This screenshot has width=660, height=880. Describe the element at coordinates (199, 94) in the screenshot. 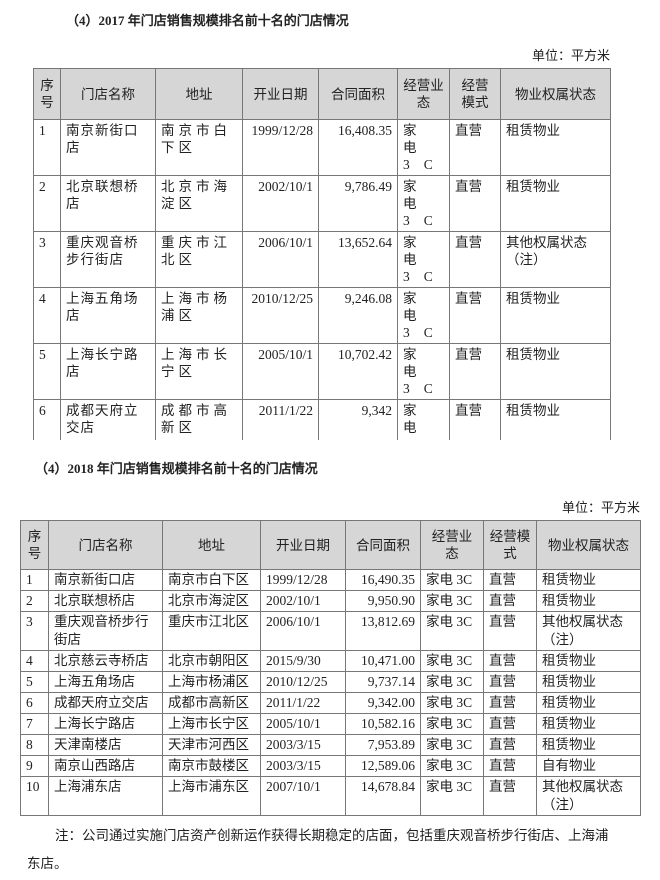

I see `column-header: 地址` at that location.